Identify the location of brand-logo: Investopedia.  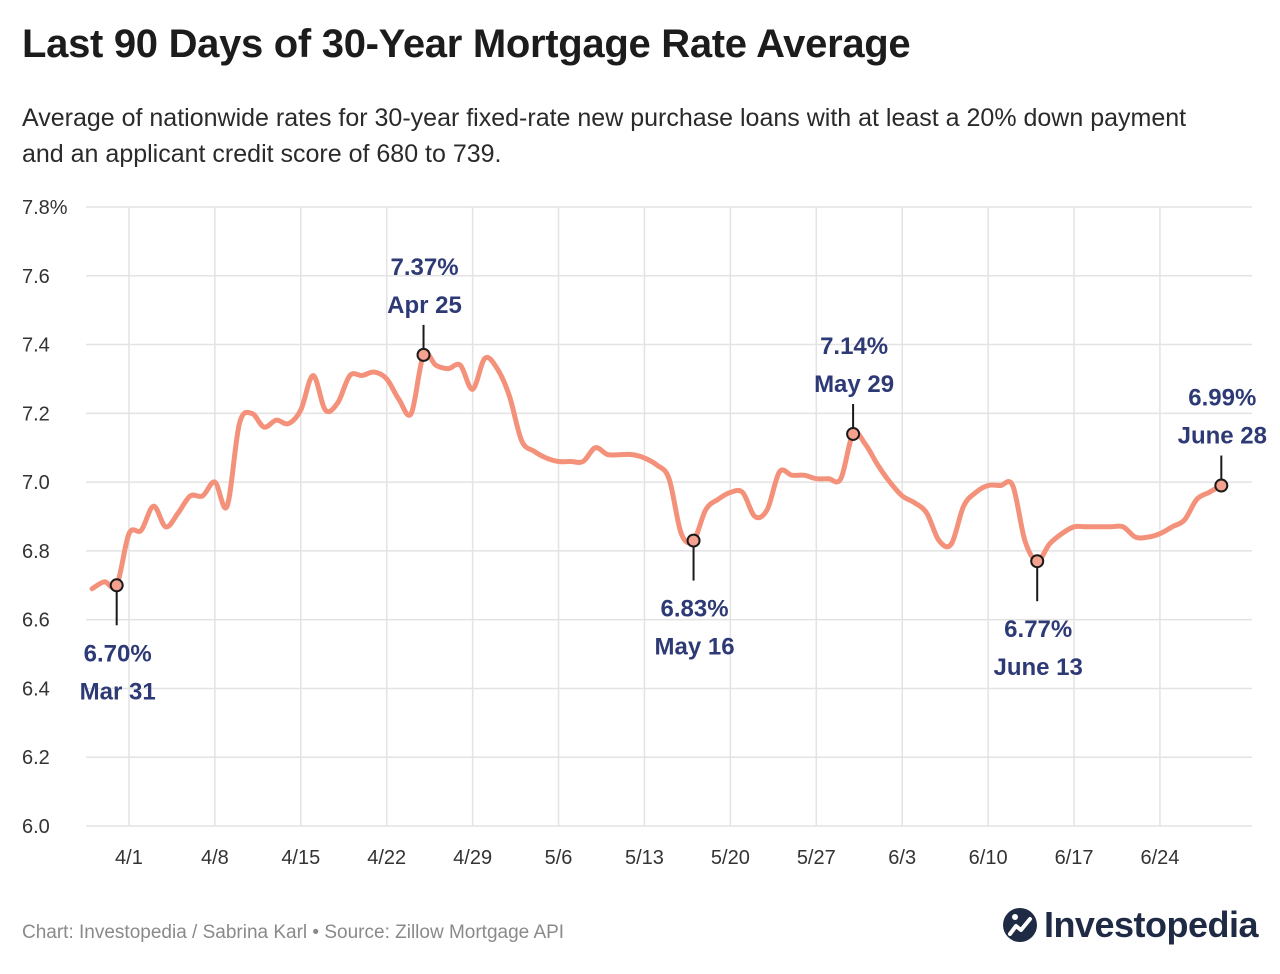
(1130, 925).